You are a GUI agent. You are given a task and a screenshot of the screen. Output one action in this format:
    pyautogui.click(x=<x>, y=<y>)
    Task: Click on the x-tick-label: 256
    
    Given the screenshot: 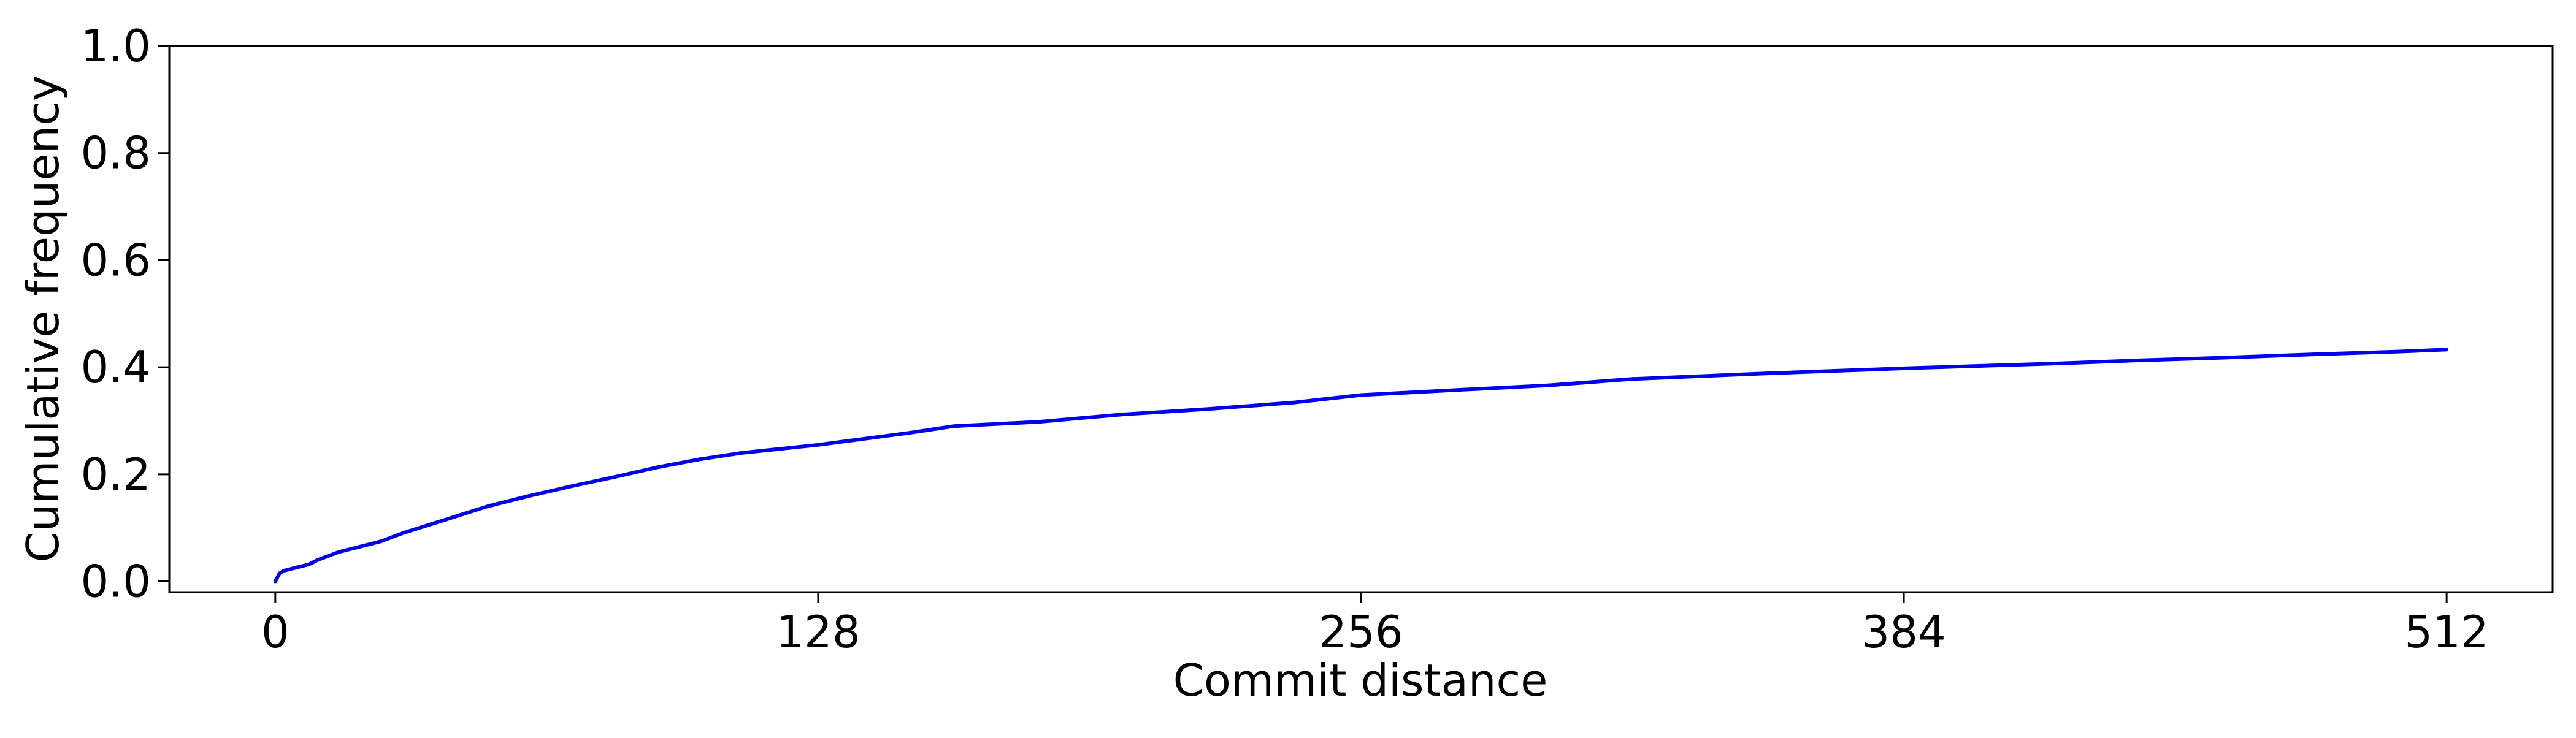 What is the action you would take?
    pyautogui.click(x=1361, y=632)
    